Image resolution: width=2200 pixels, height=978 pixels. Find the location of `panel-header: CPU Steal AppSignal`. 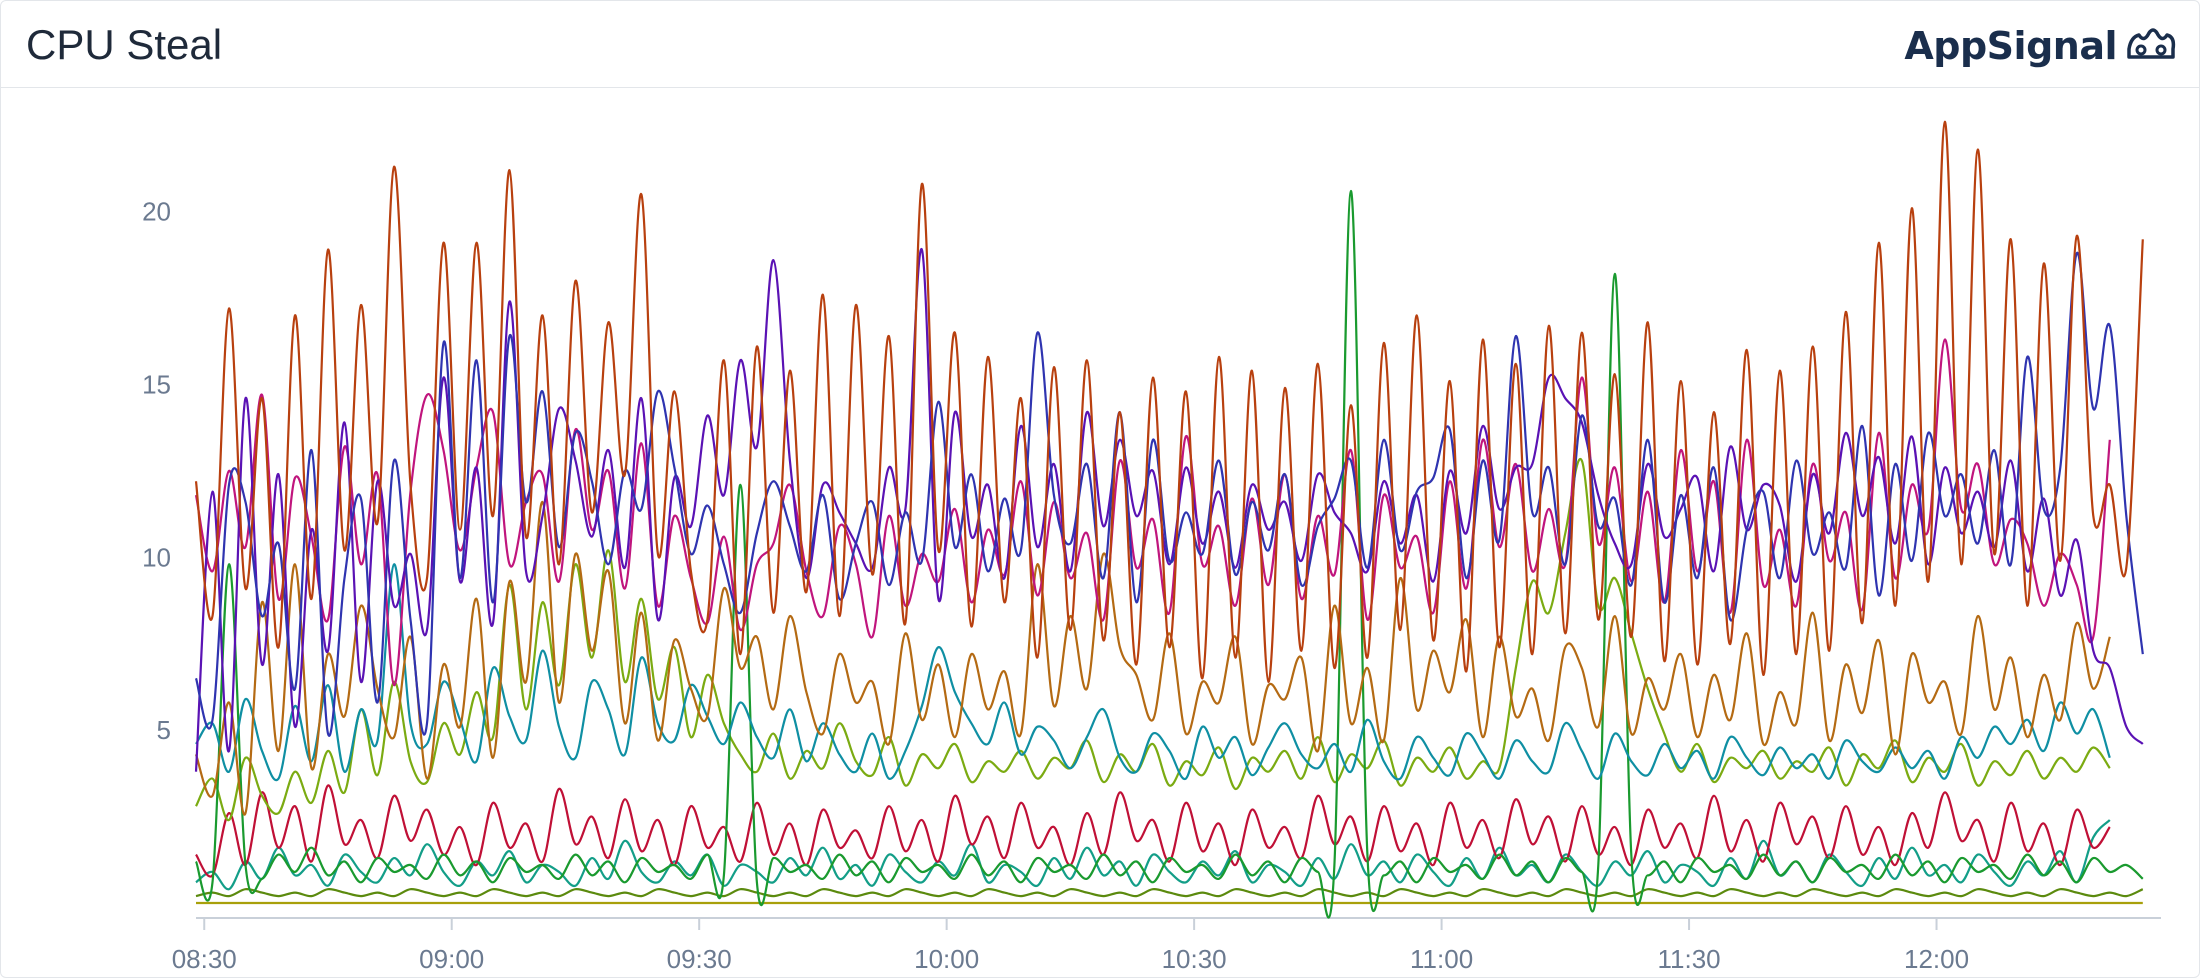

panel-header: CPU Steal AppSignal is located at coordinates (1100, 44).